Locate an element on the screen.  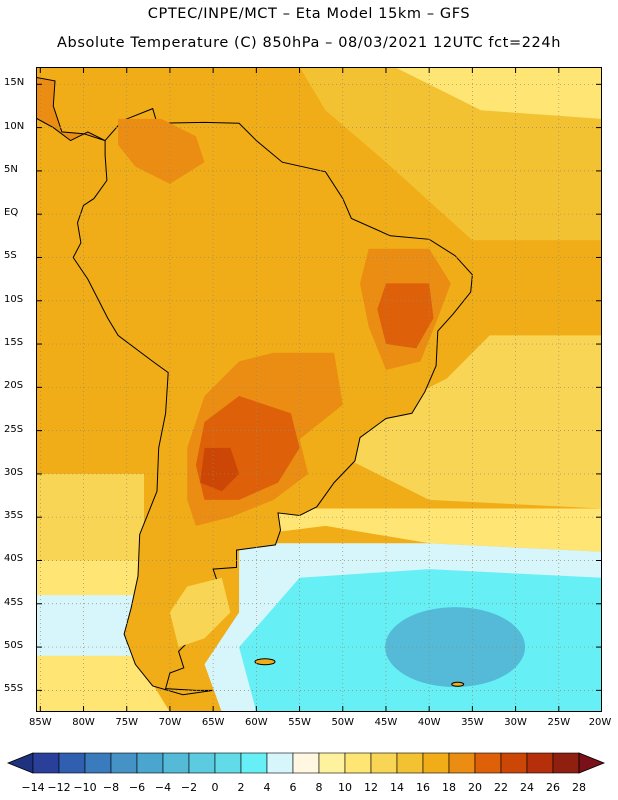
latitude-label: 25S is located at coordinates (14, 429).